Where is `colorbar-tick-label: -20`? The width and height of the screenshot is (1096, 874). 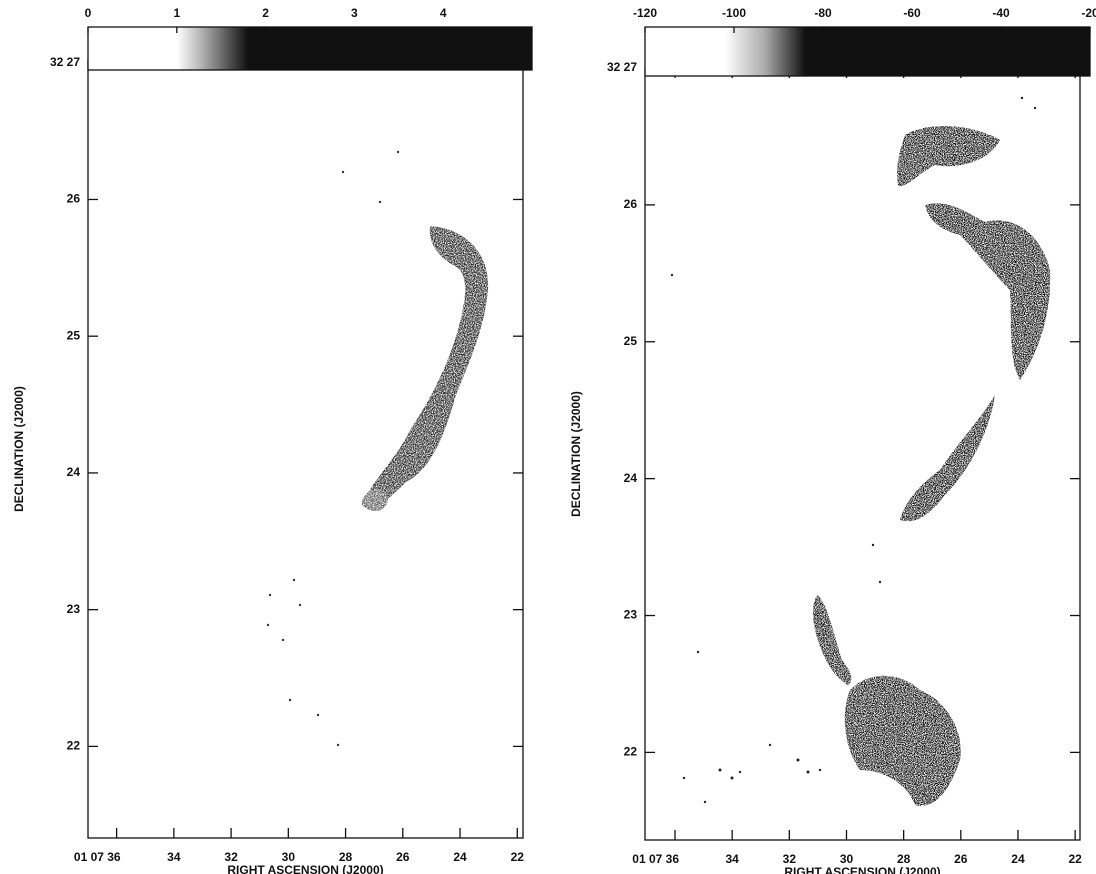 colorbar-tick-label: -20 is located at coordinates (1088, 13).